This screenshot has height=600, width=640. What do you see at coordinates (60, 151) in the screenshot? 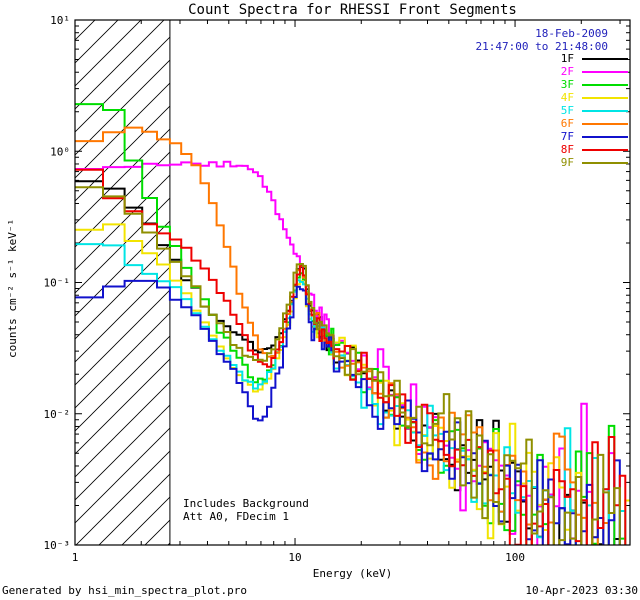
I see `y-tick-label: 10⁰` at bounding box center [60, 151].